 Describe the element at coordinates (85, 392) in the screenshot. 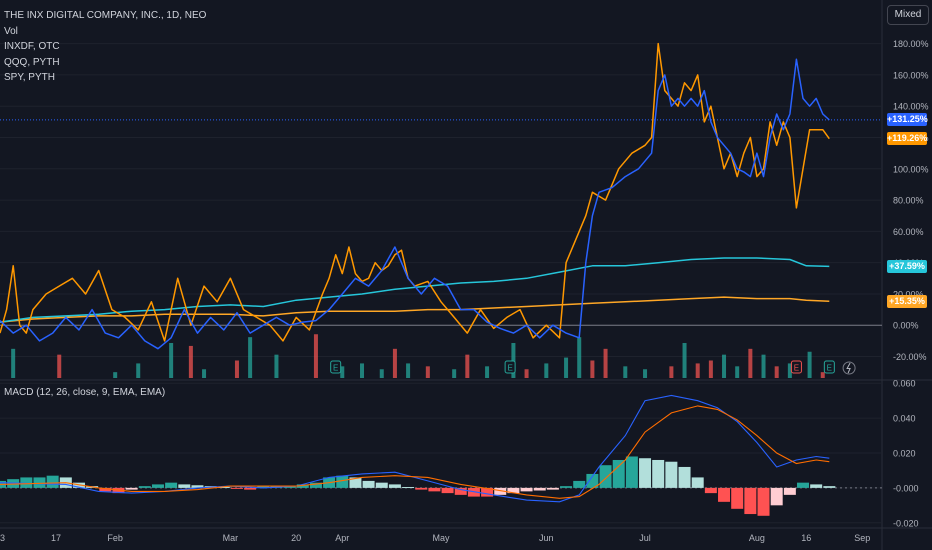

I see `macd-legend: MACD (12, 26, close, 9, EMA, EMA)` at that location.